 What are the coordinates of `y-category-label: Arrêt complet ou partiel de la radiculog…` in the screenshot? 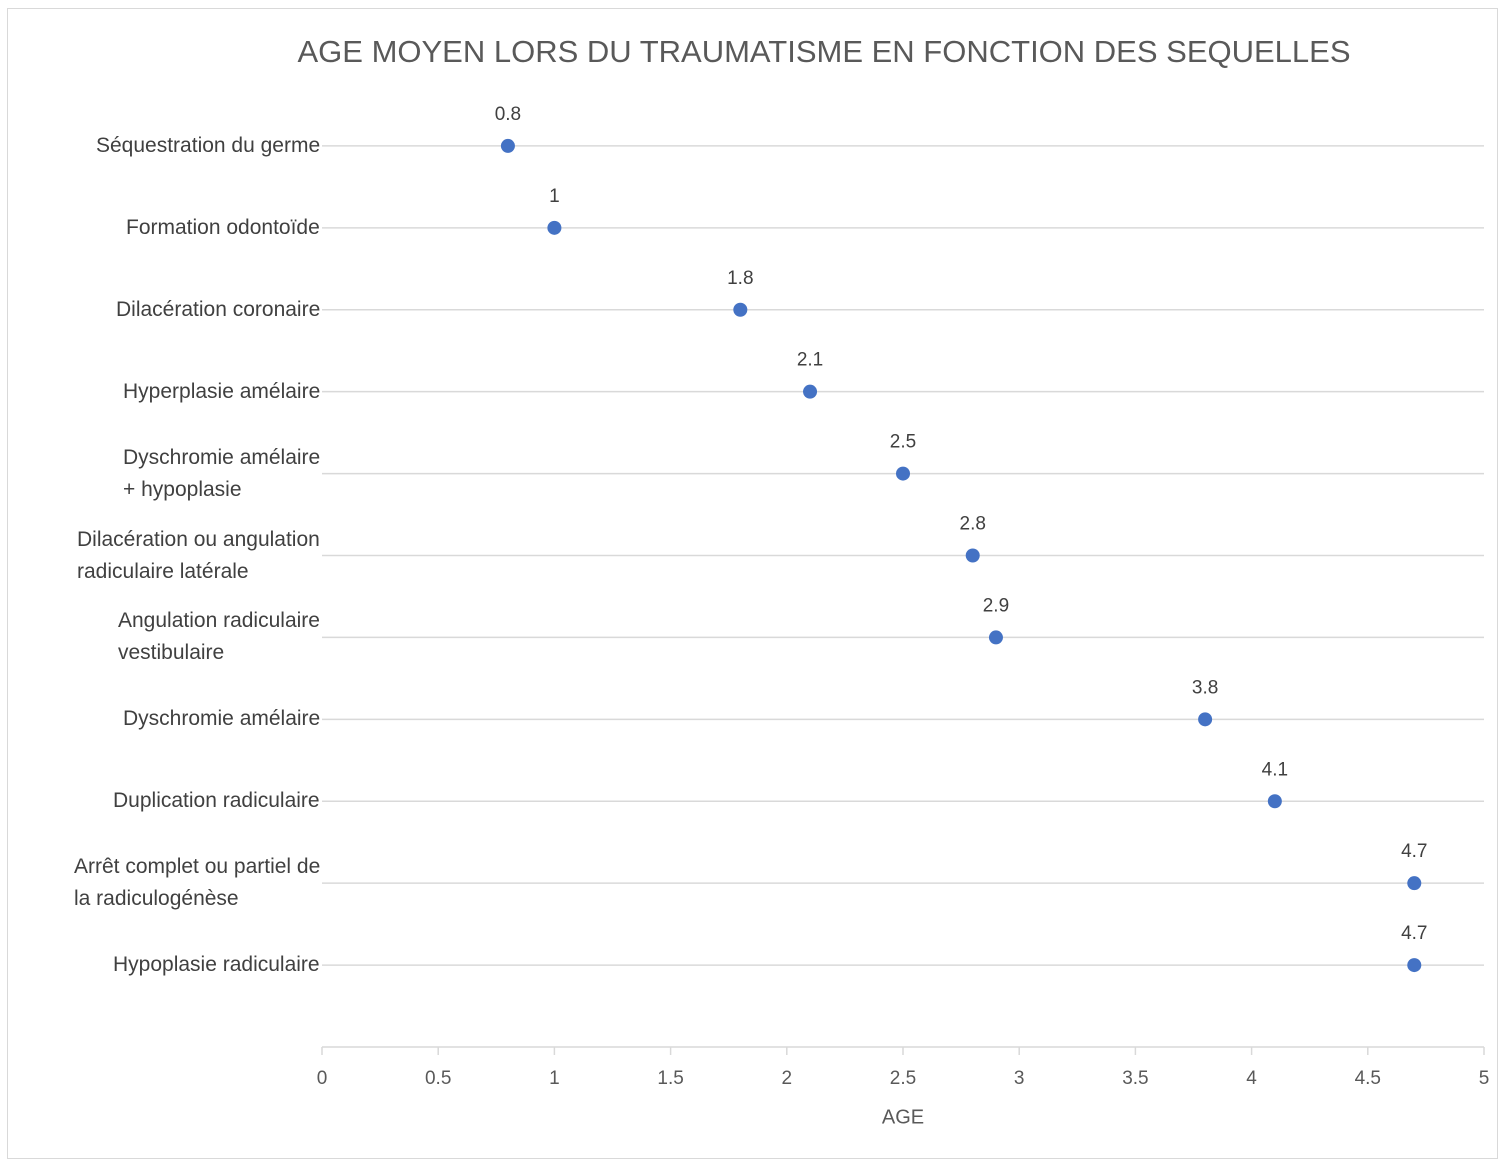 It's located at (197, 883).